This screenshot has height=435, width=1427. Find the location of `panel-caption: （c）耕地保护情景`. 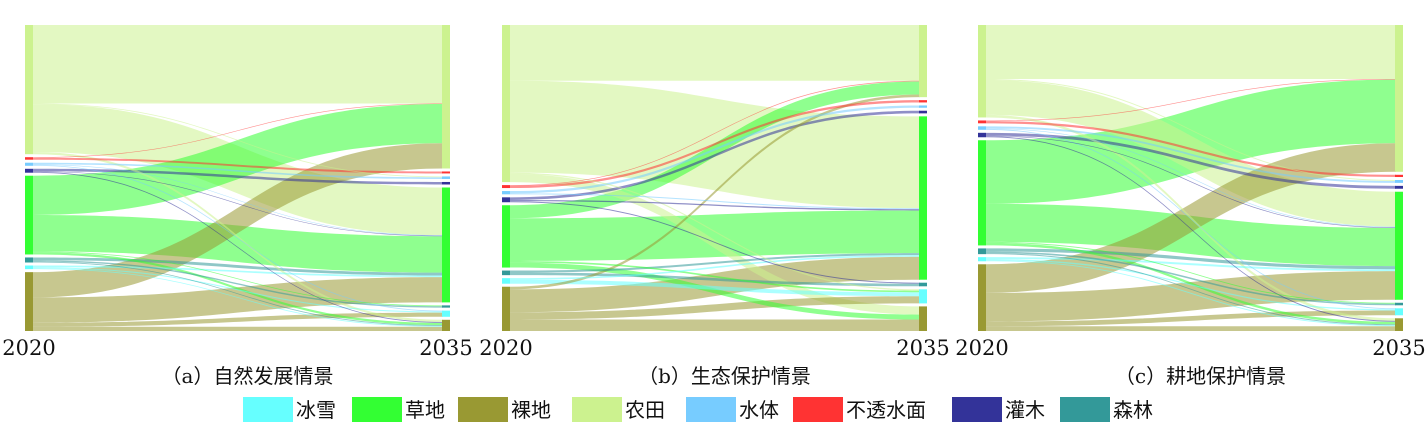

panel-caption: （c）耕地保护情景 is located at coordinates (1200, 376).